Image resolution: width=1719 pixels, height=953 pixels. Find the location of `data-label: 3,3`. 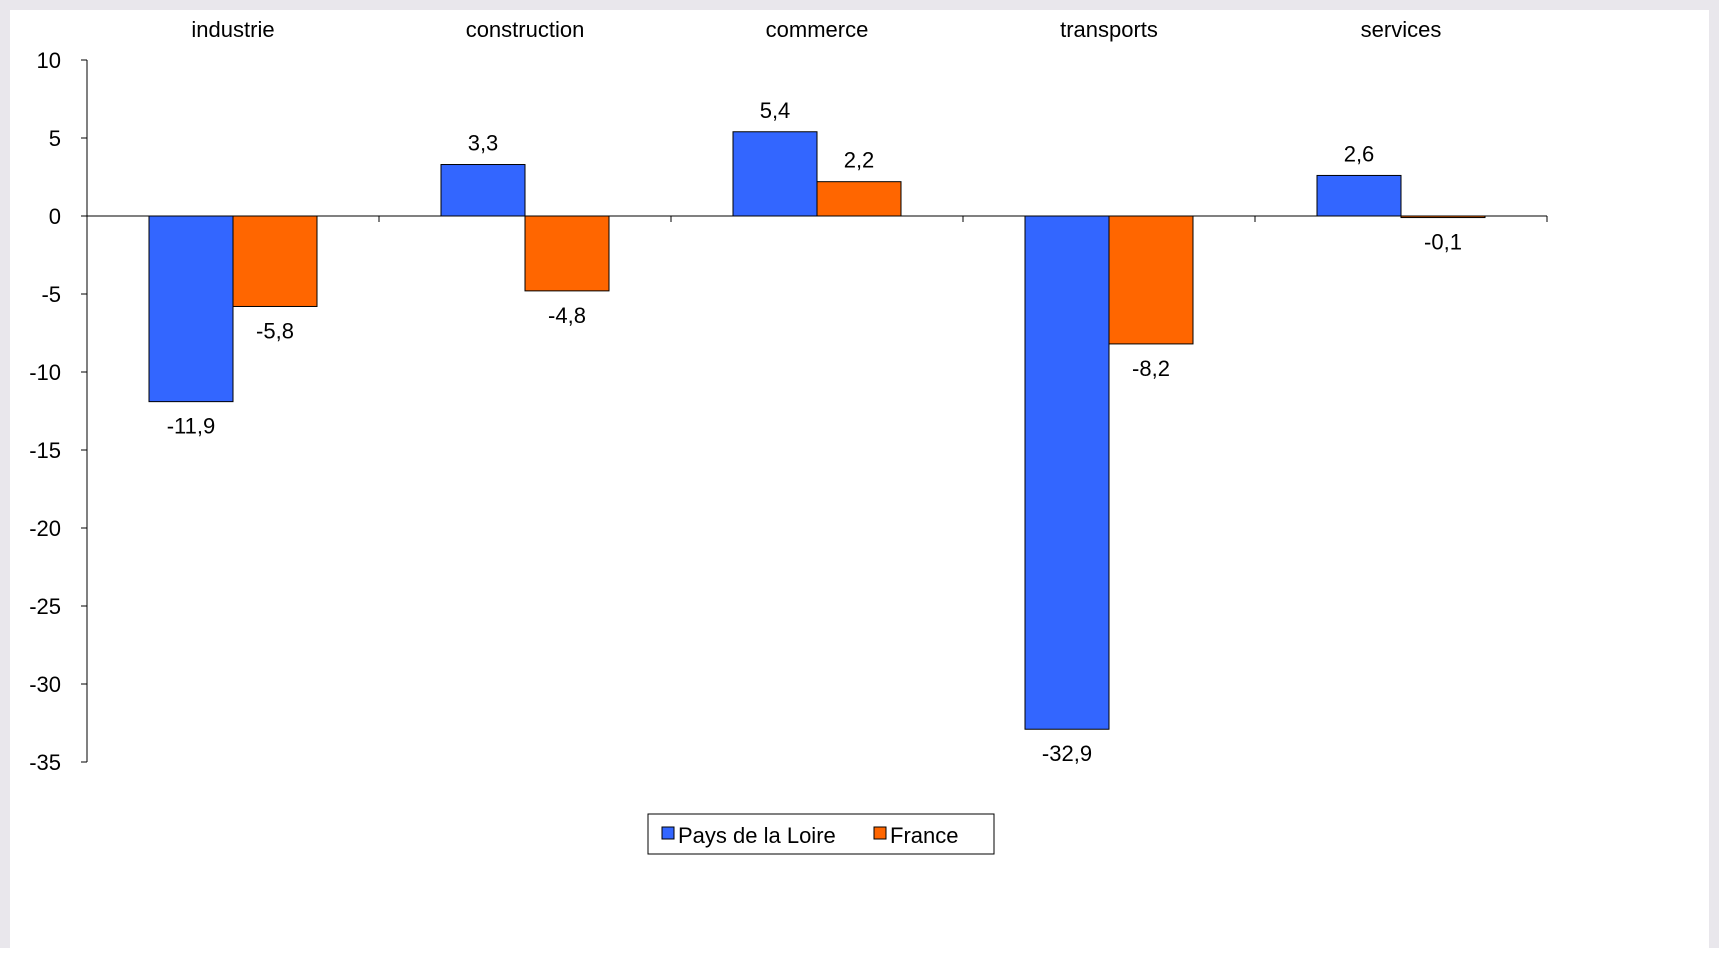

data-label: 3,3 is located at coordinates (483, 143).